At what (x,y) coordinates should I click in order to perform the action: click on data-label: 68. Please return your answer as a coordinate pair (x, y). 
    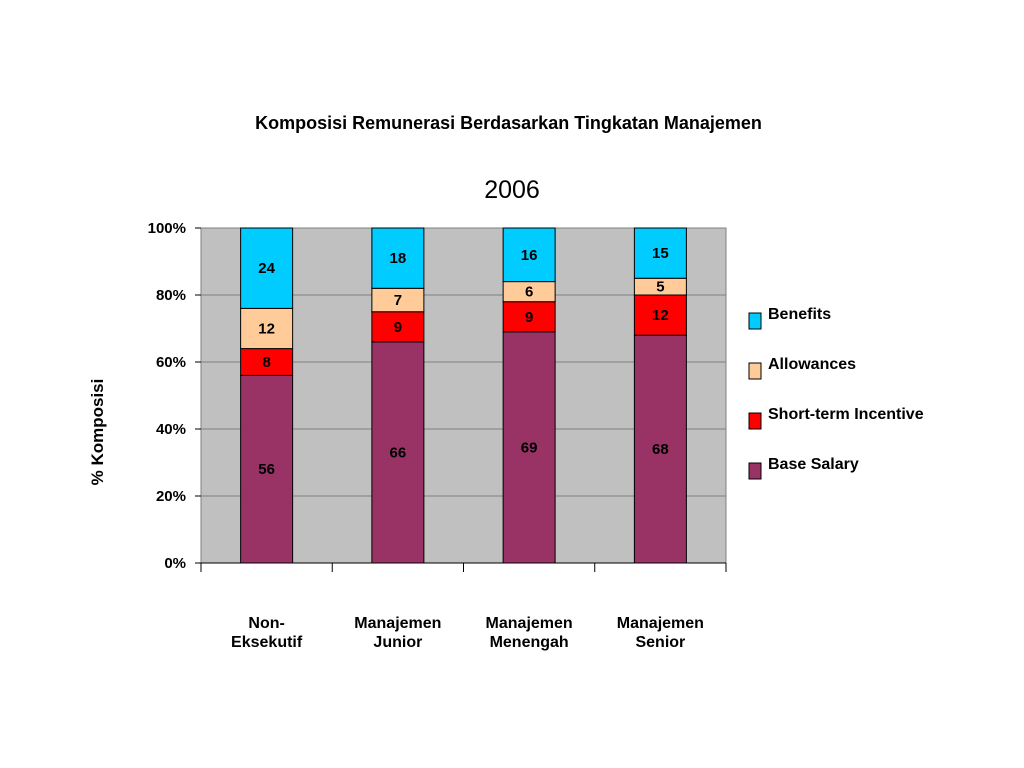
    Looking at the image, I should click on (660, 449).